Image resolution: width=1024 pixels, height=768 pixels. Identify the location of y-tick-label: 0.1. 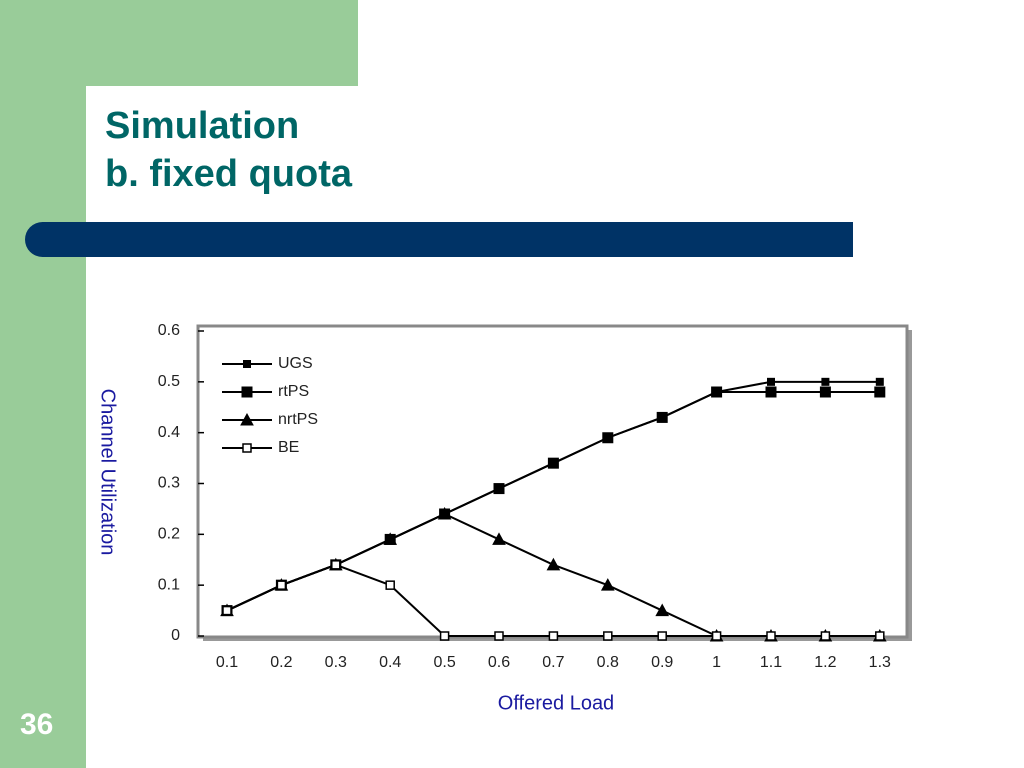
(169, 584).